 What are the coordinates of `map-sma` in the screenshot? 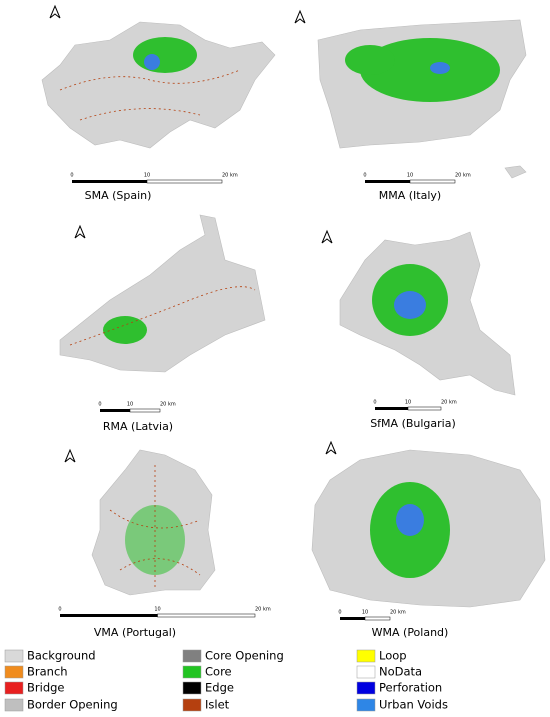 It's located at (158, 85).